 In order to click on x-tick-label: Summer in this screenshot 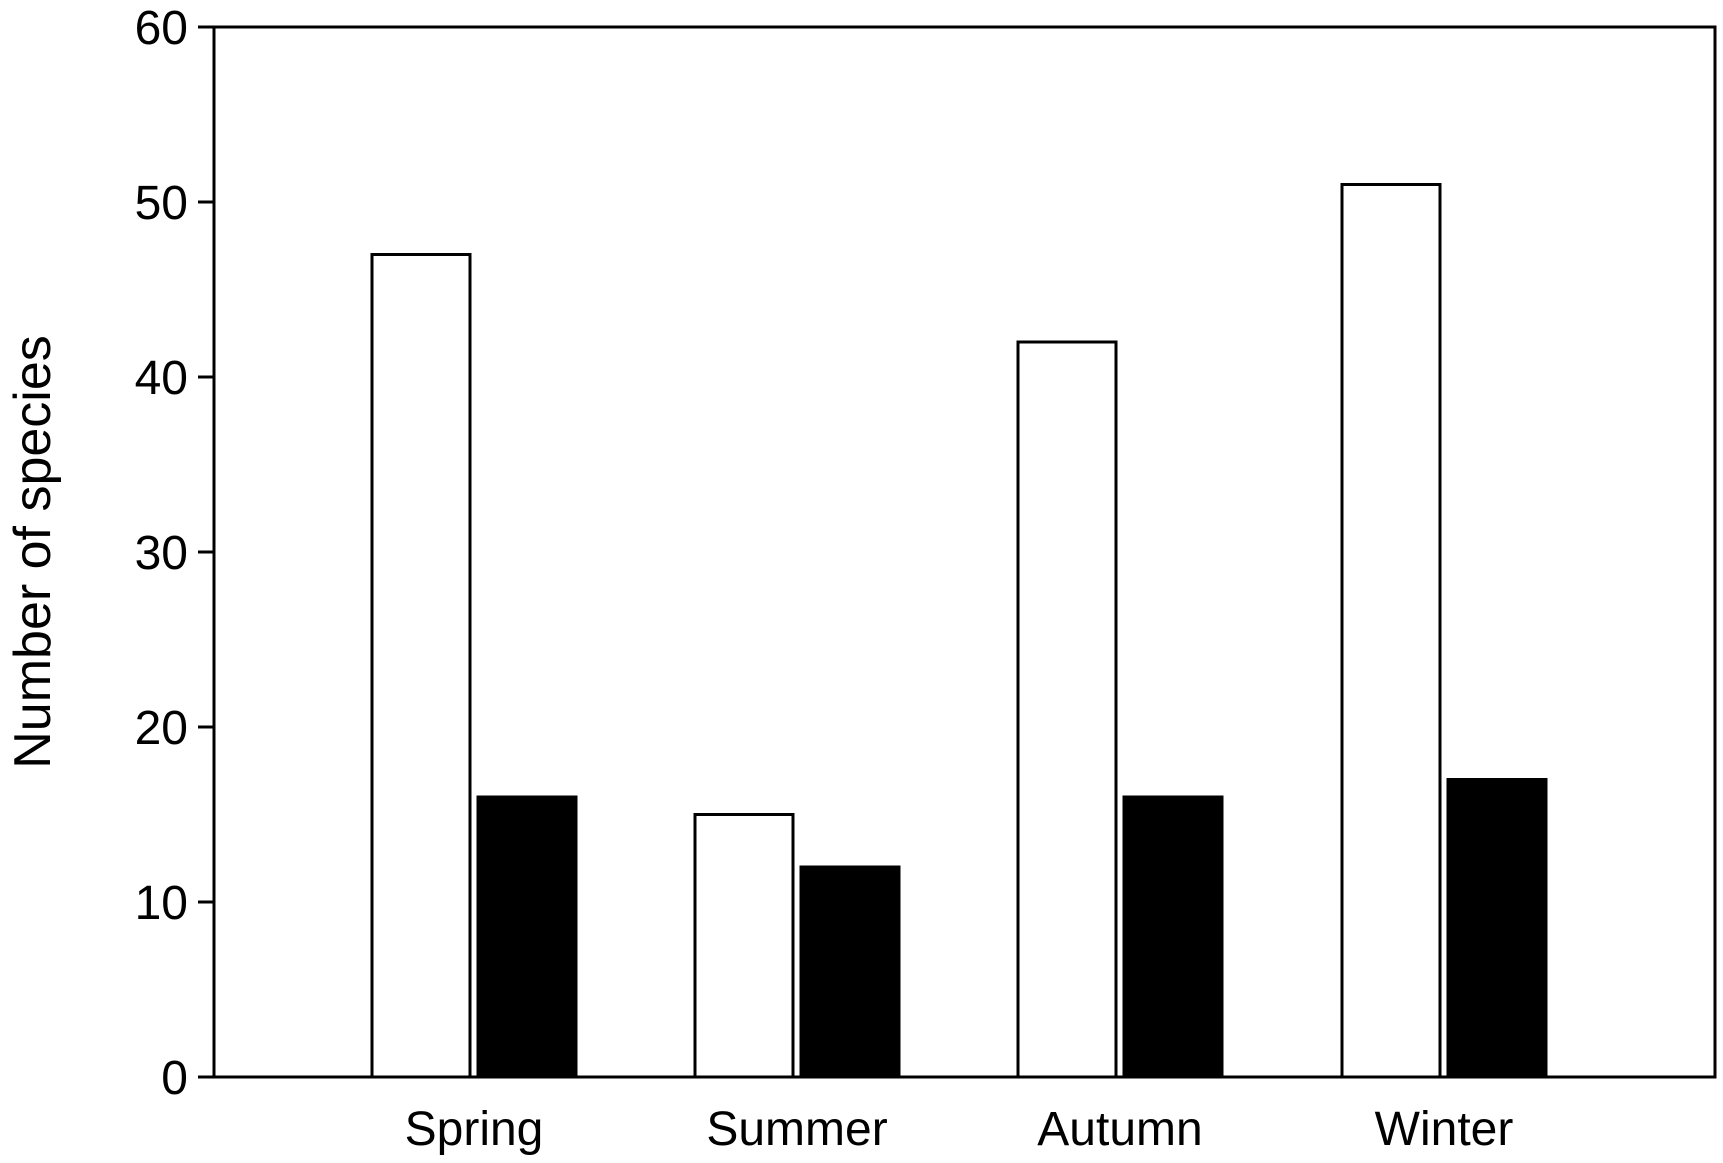, I will do `click(796, 1129)`.